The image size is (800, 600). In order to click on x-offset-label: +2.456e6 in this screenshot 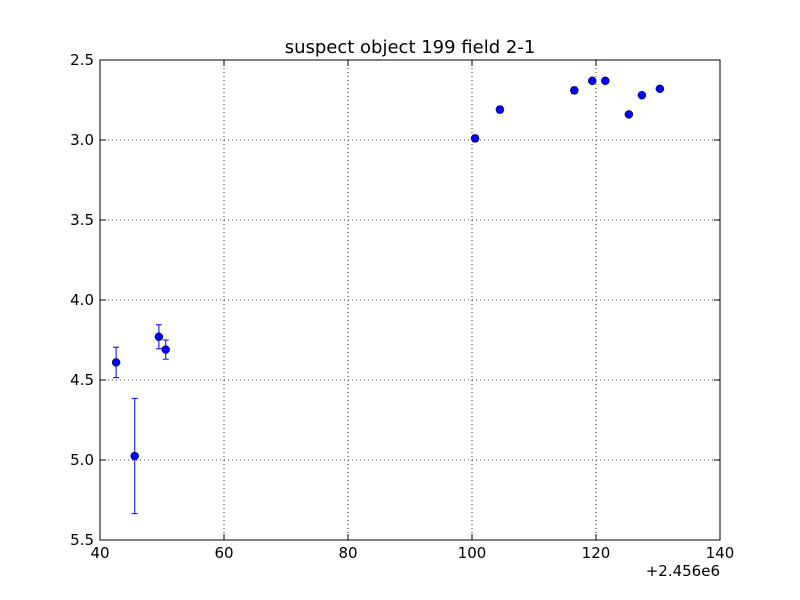, I will do `click(683, 571)`.